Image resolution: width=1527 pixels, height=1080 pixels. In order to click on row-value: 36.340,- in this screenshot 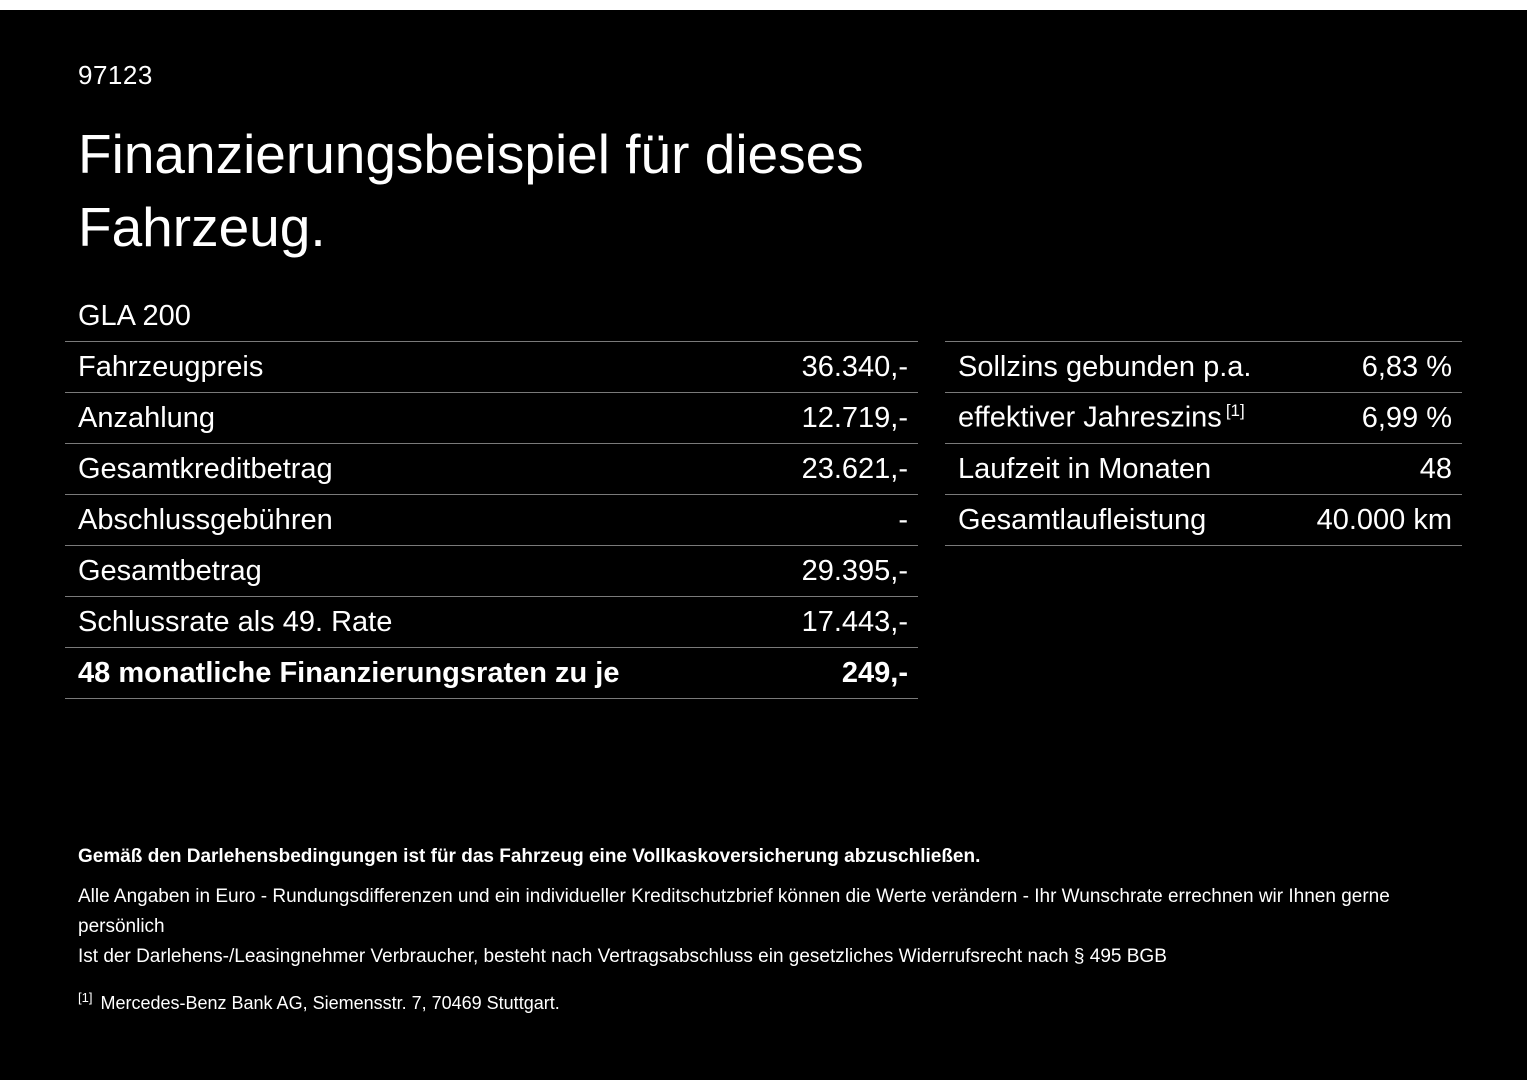, I will do `click(854, 366)`.